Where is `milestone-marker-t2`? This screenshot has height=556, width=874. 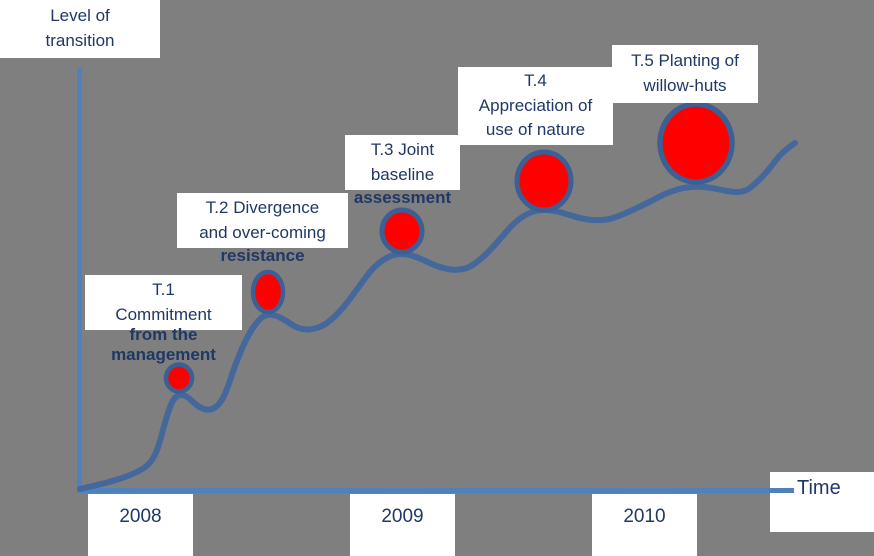
milestone-marker-t2 is located at coordinates (268, 292).